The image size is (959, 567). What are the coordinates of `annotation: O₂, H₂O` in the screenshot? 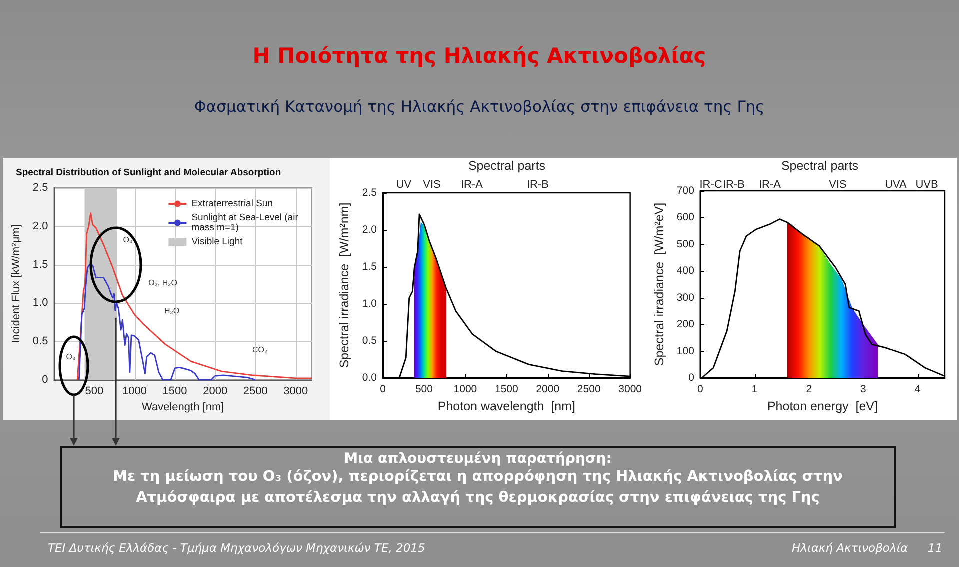 It's located at (163, 283).